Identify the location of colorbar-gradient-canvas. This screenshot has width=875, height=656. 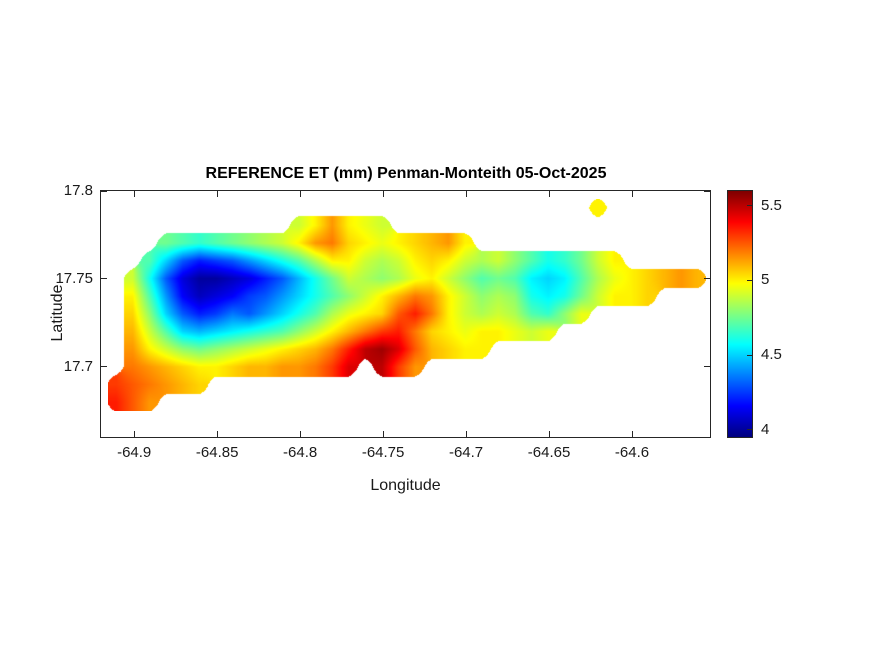
(740, 314).